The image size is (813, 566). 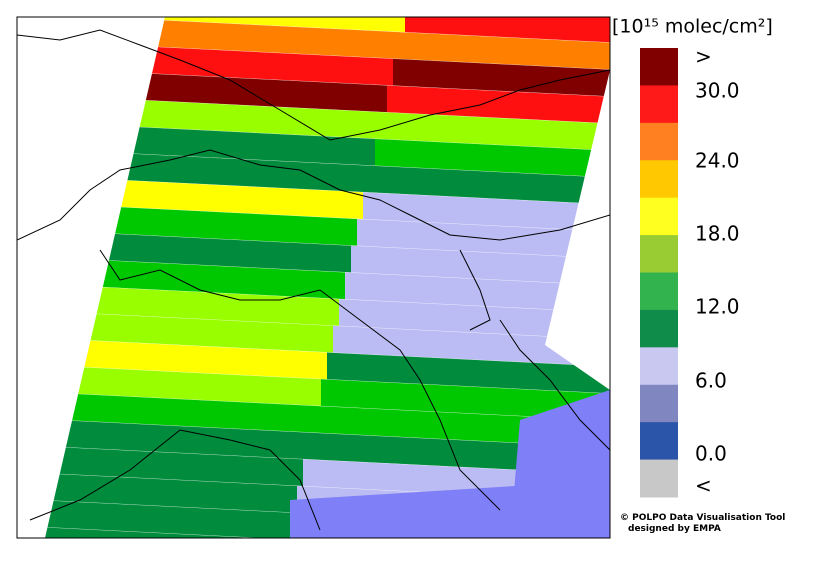 What do you see at coordinates (560, 464) in the screenshot?
I see `swath-patch` at bounding box center [560, 464].